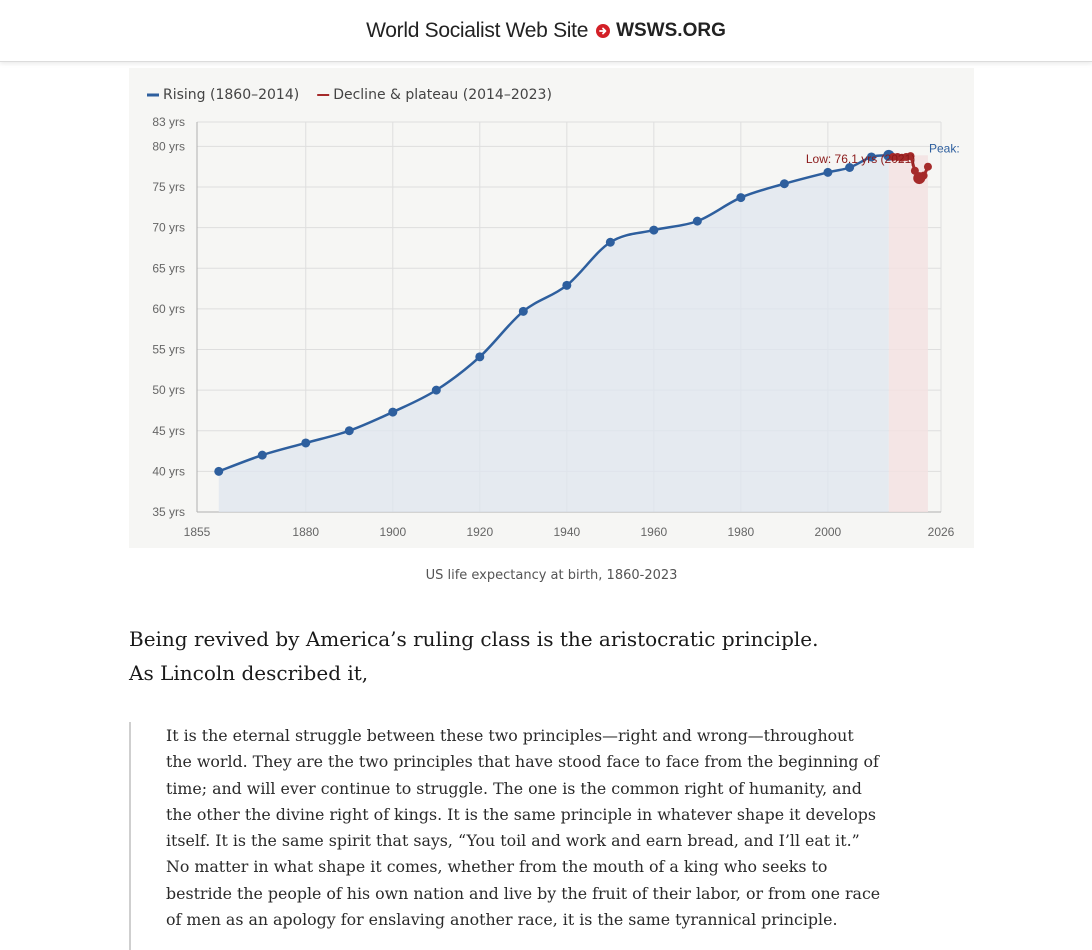  I want to click on site-header: World Socialist Web Site WSWS.ORG, so click(546, 31).